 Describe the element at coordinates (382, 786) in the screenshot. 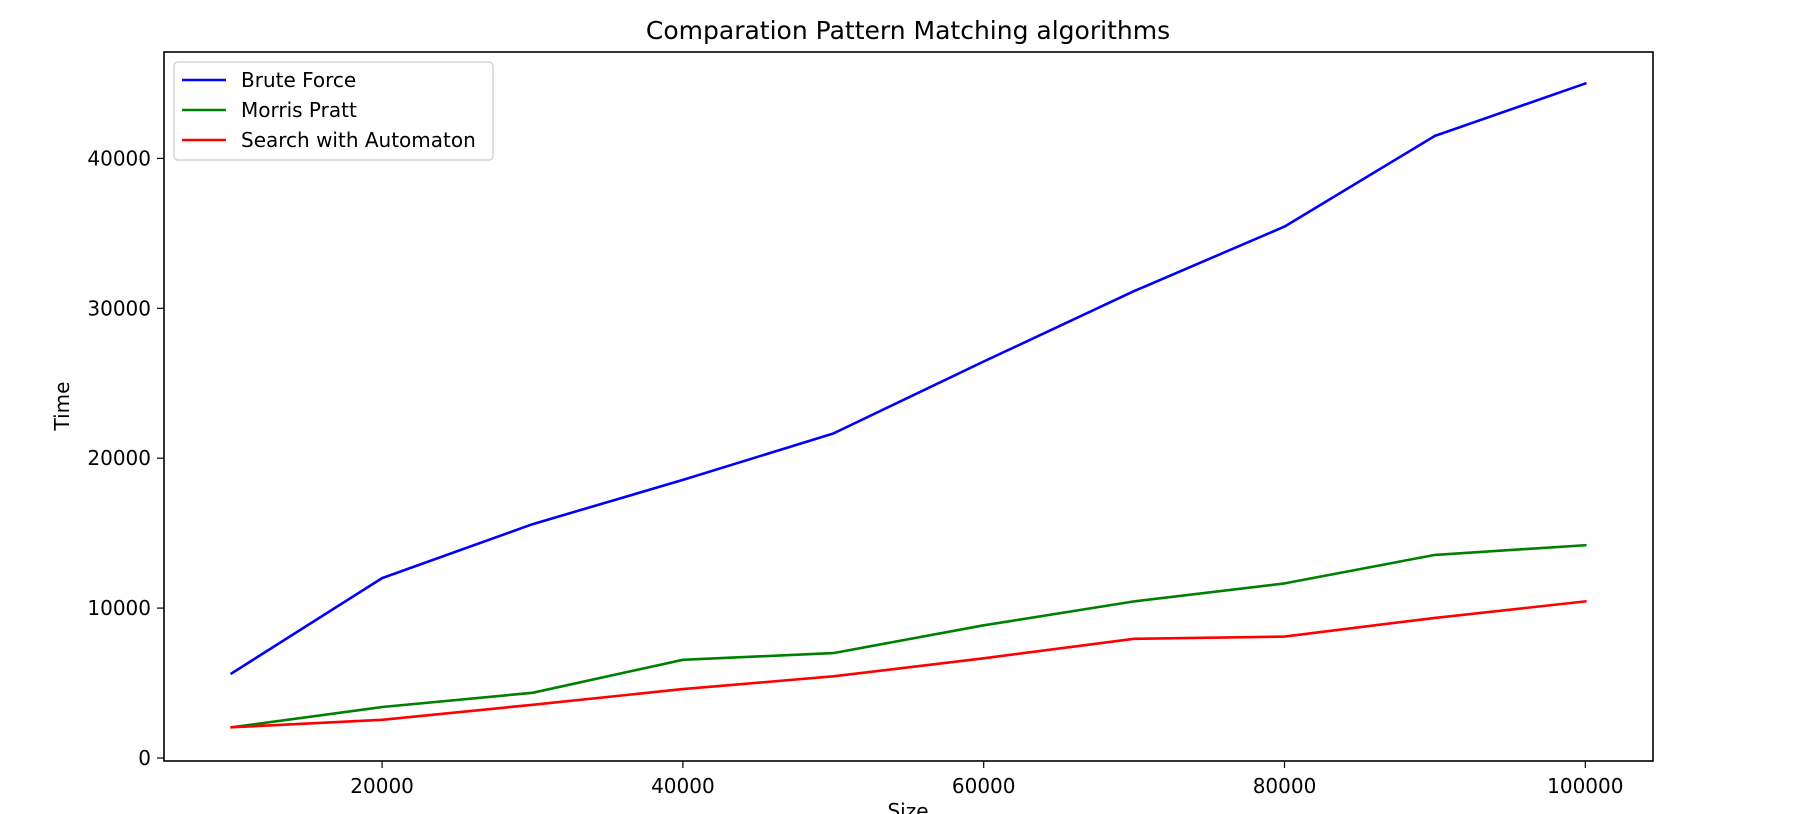

I see `x-tick-label: 20000` at that location.